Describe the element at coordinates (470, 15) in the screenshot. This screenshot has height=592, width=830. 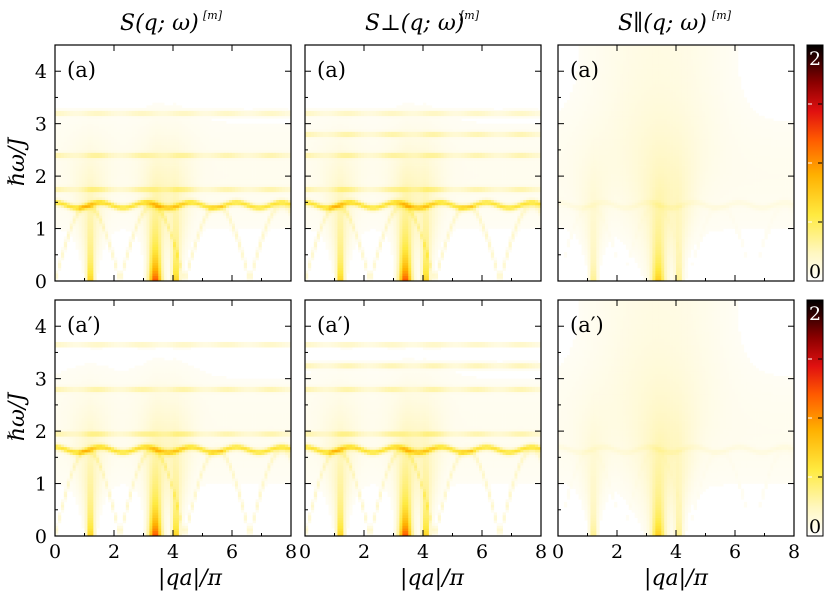
I see `column-title-2-sup: [m]` at that location.